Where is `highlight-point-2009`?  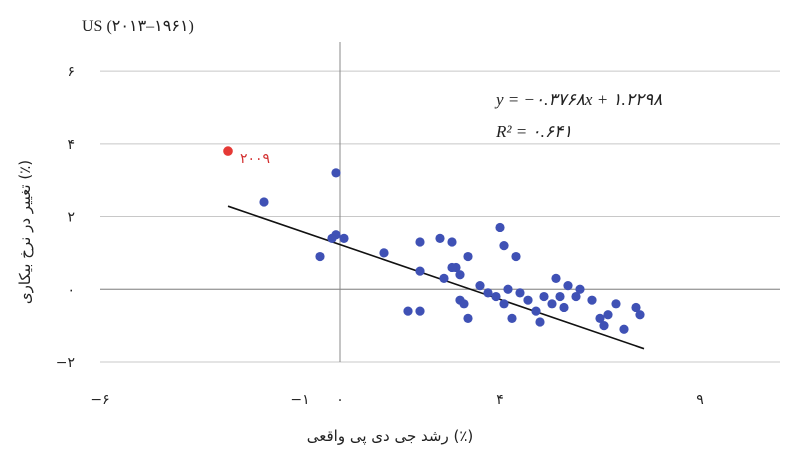 highlight-point-2009 is located at coordinates (228, 151).